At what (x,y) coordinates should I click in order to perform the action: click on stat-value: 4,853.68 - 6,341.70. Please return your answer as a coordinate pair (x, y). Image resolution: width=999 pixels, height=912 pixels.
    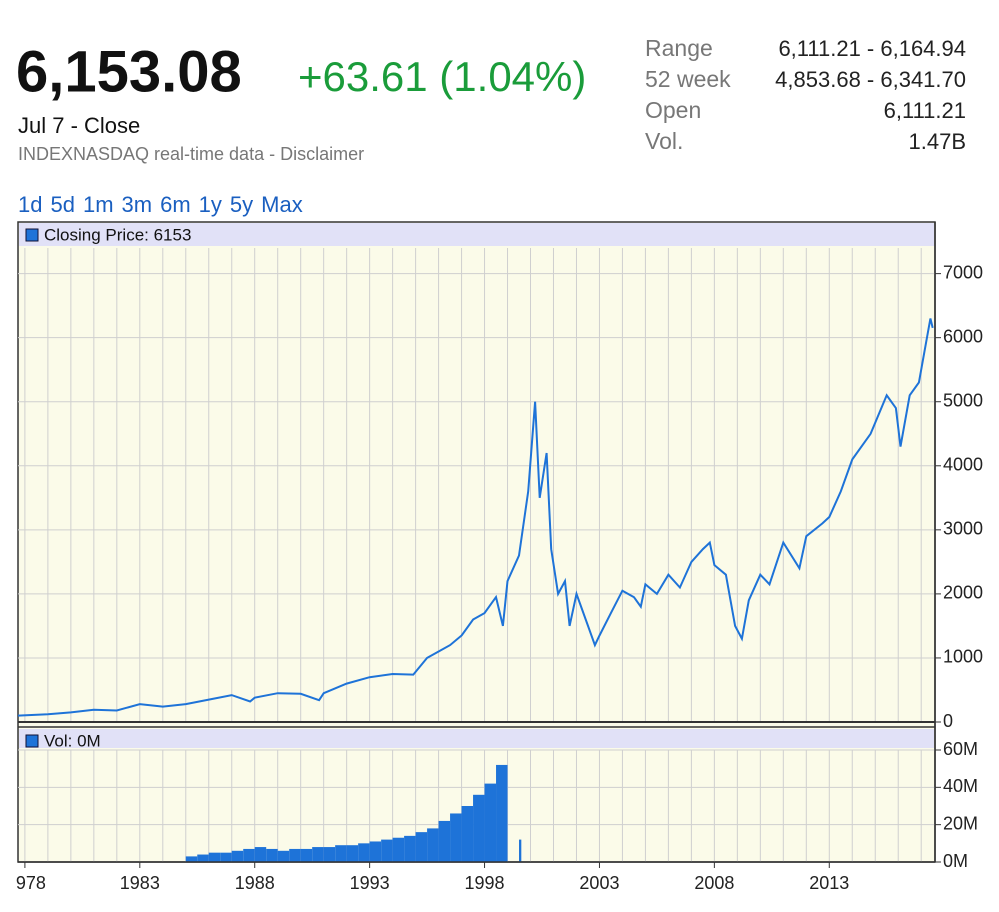
    Looking at the image, I should click on (870, 79).